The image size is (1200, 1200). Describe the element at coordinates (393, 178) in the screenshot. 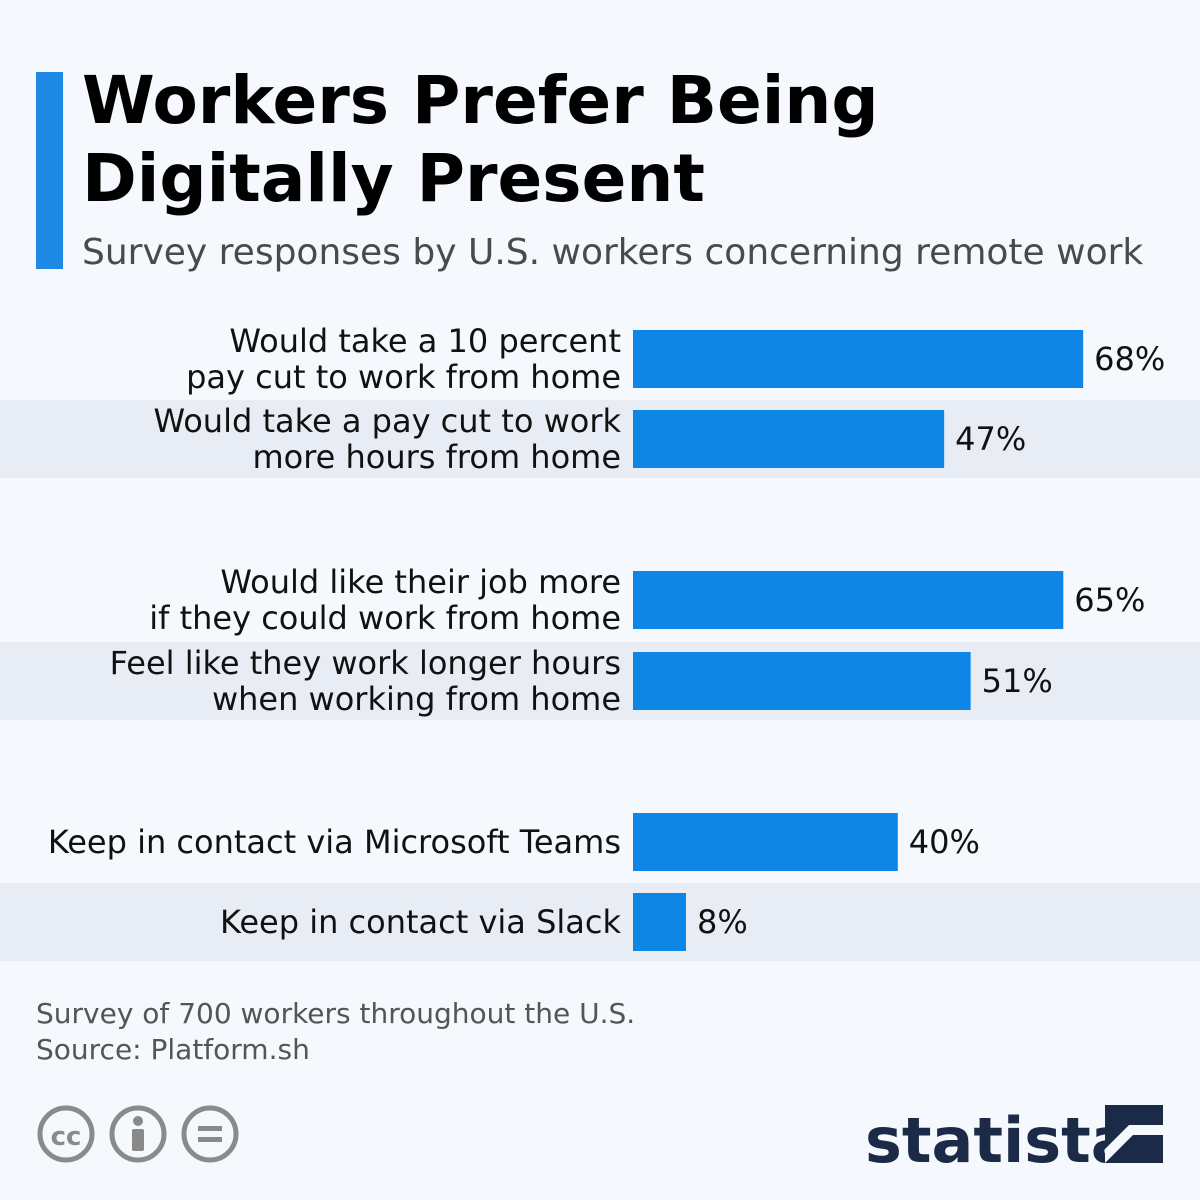

I see `title-line-2: Digitally Present` at that location.